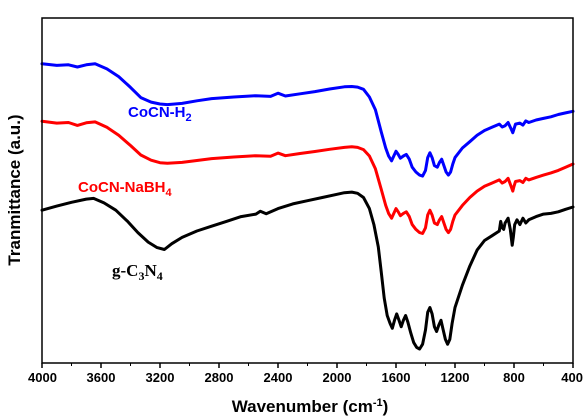  What do you see at coordinates (337, 377) in the screenshot?
I see `x-tick-label: 2000` at bounding box center [337, 377].